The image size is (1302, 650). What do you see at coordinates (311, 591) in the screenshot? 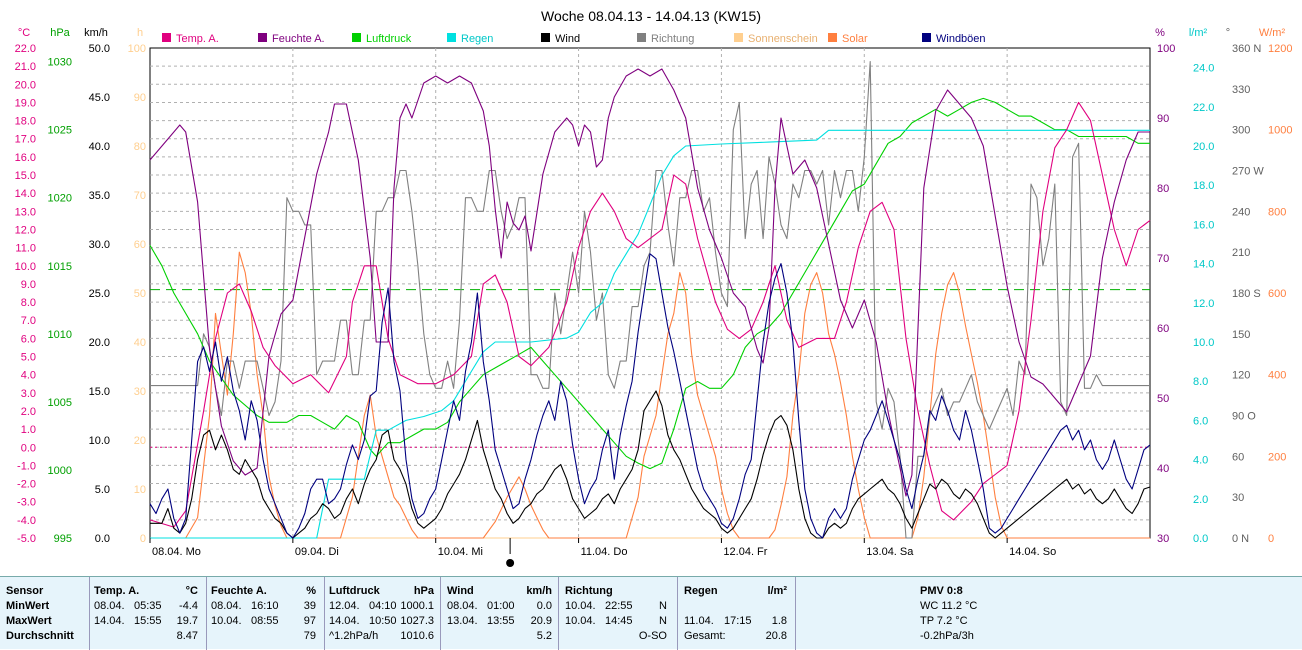
I see `humidity-unit: %` at bounding box center [311, 591].